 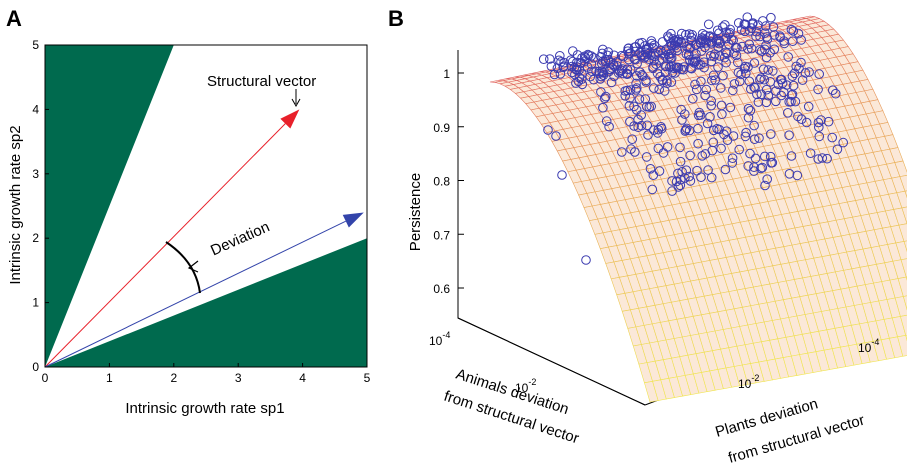 I want to click on z-ticks: 0.6 0.7 0.8 0.9 1, so click(x=448, y=181).